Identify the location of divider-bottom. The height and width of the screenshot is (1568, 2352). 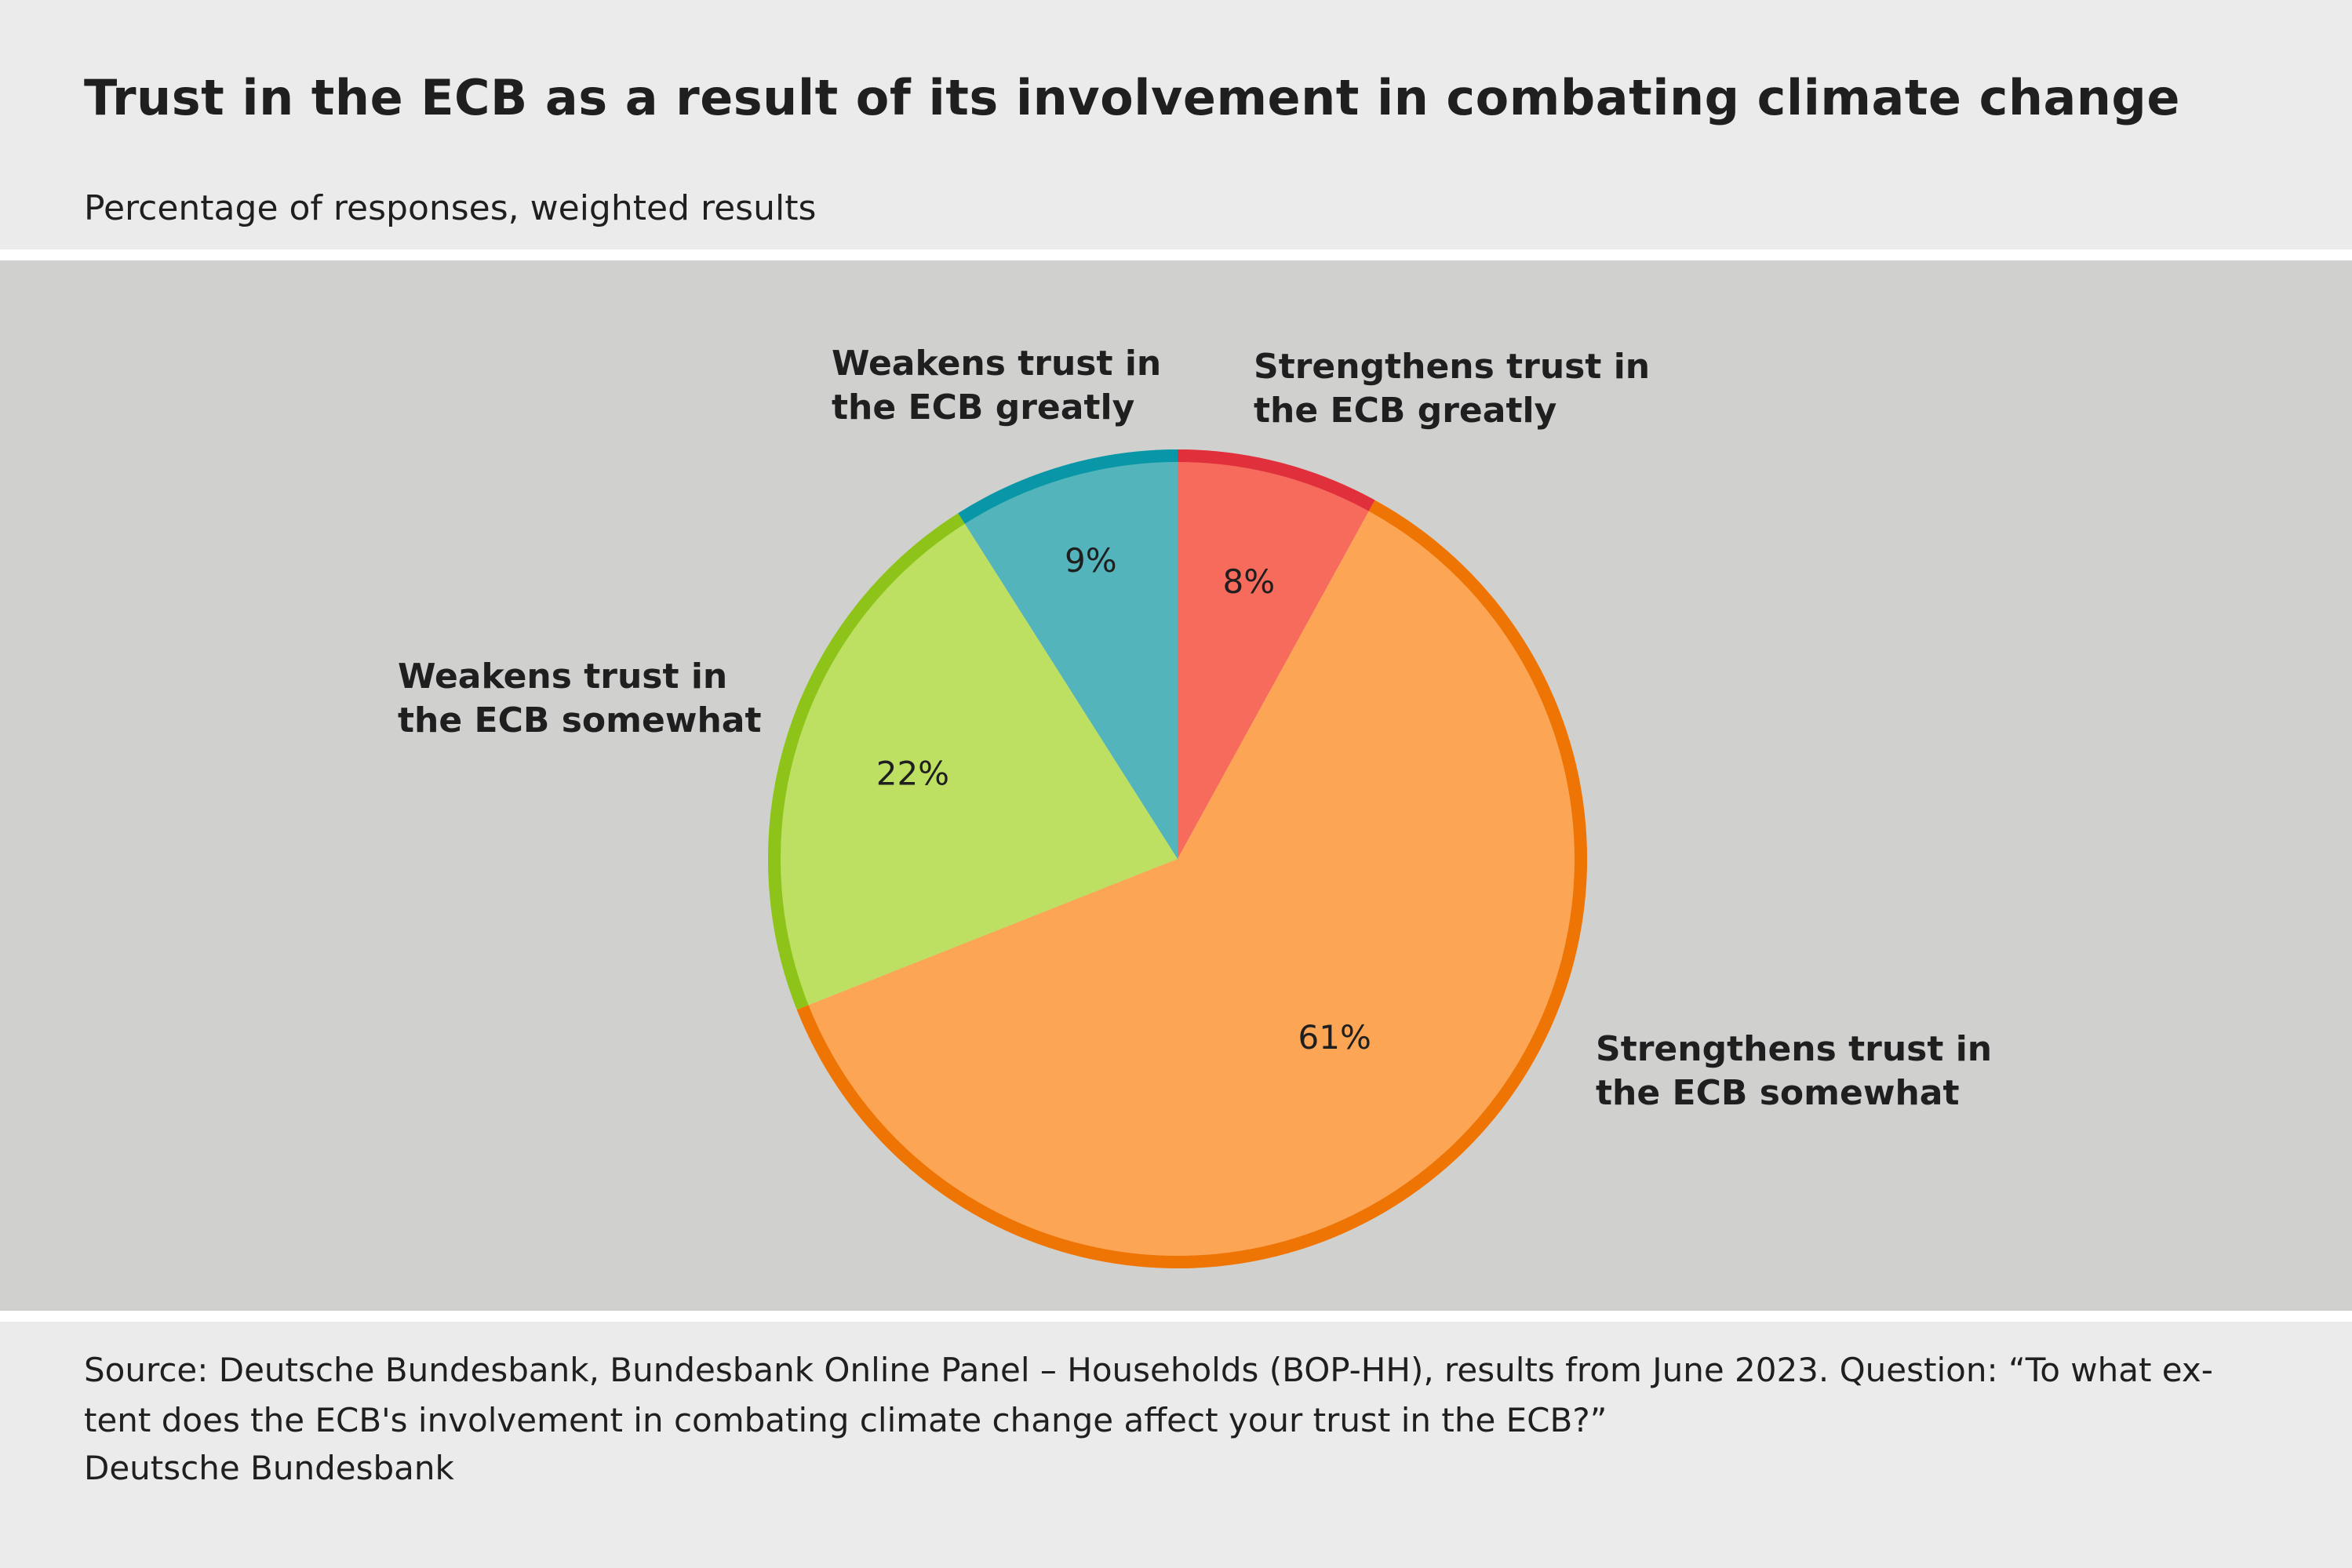
(1176, 1316).